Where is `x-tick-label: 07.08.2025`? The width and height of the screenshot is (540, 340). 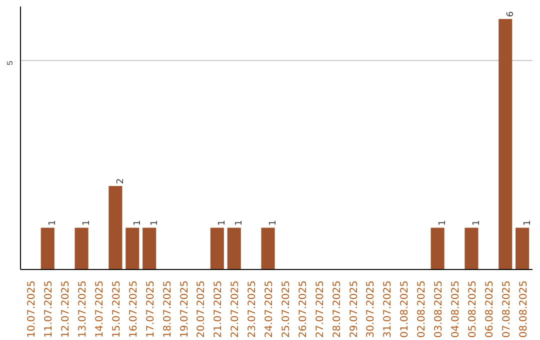
x-tick-label: 07.08.2025 is located at coordinates (506, 309).